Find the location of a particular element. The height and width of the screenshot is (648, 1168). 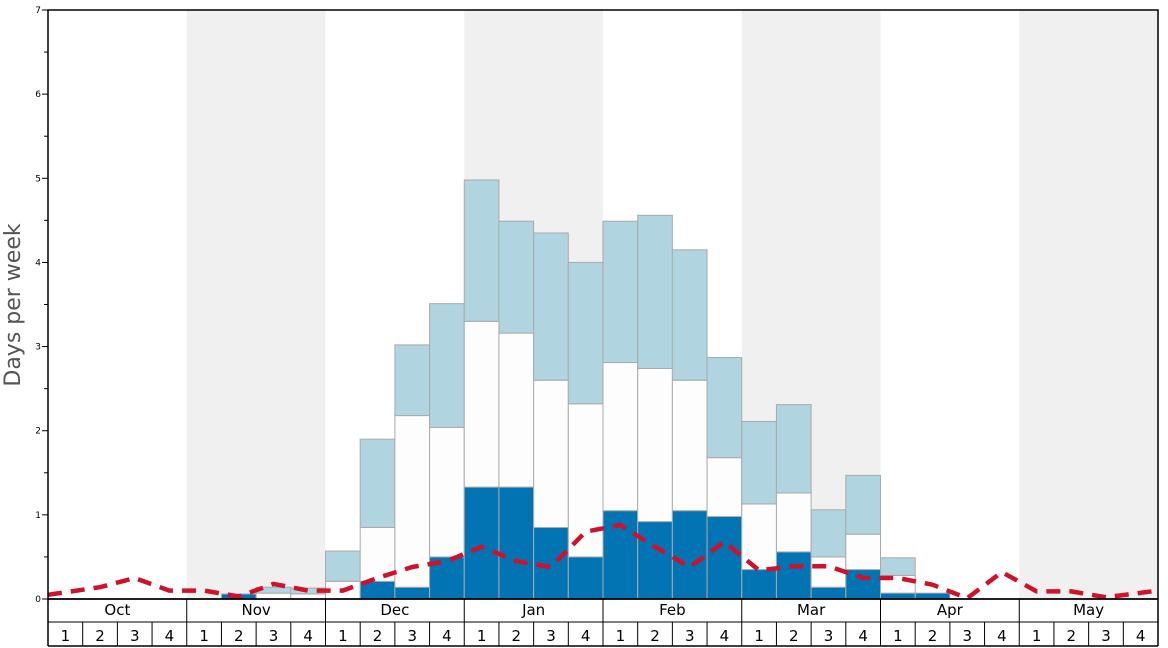

month-label: May is located at coordinates (1088, 610).